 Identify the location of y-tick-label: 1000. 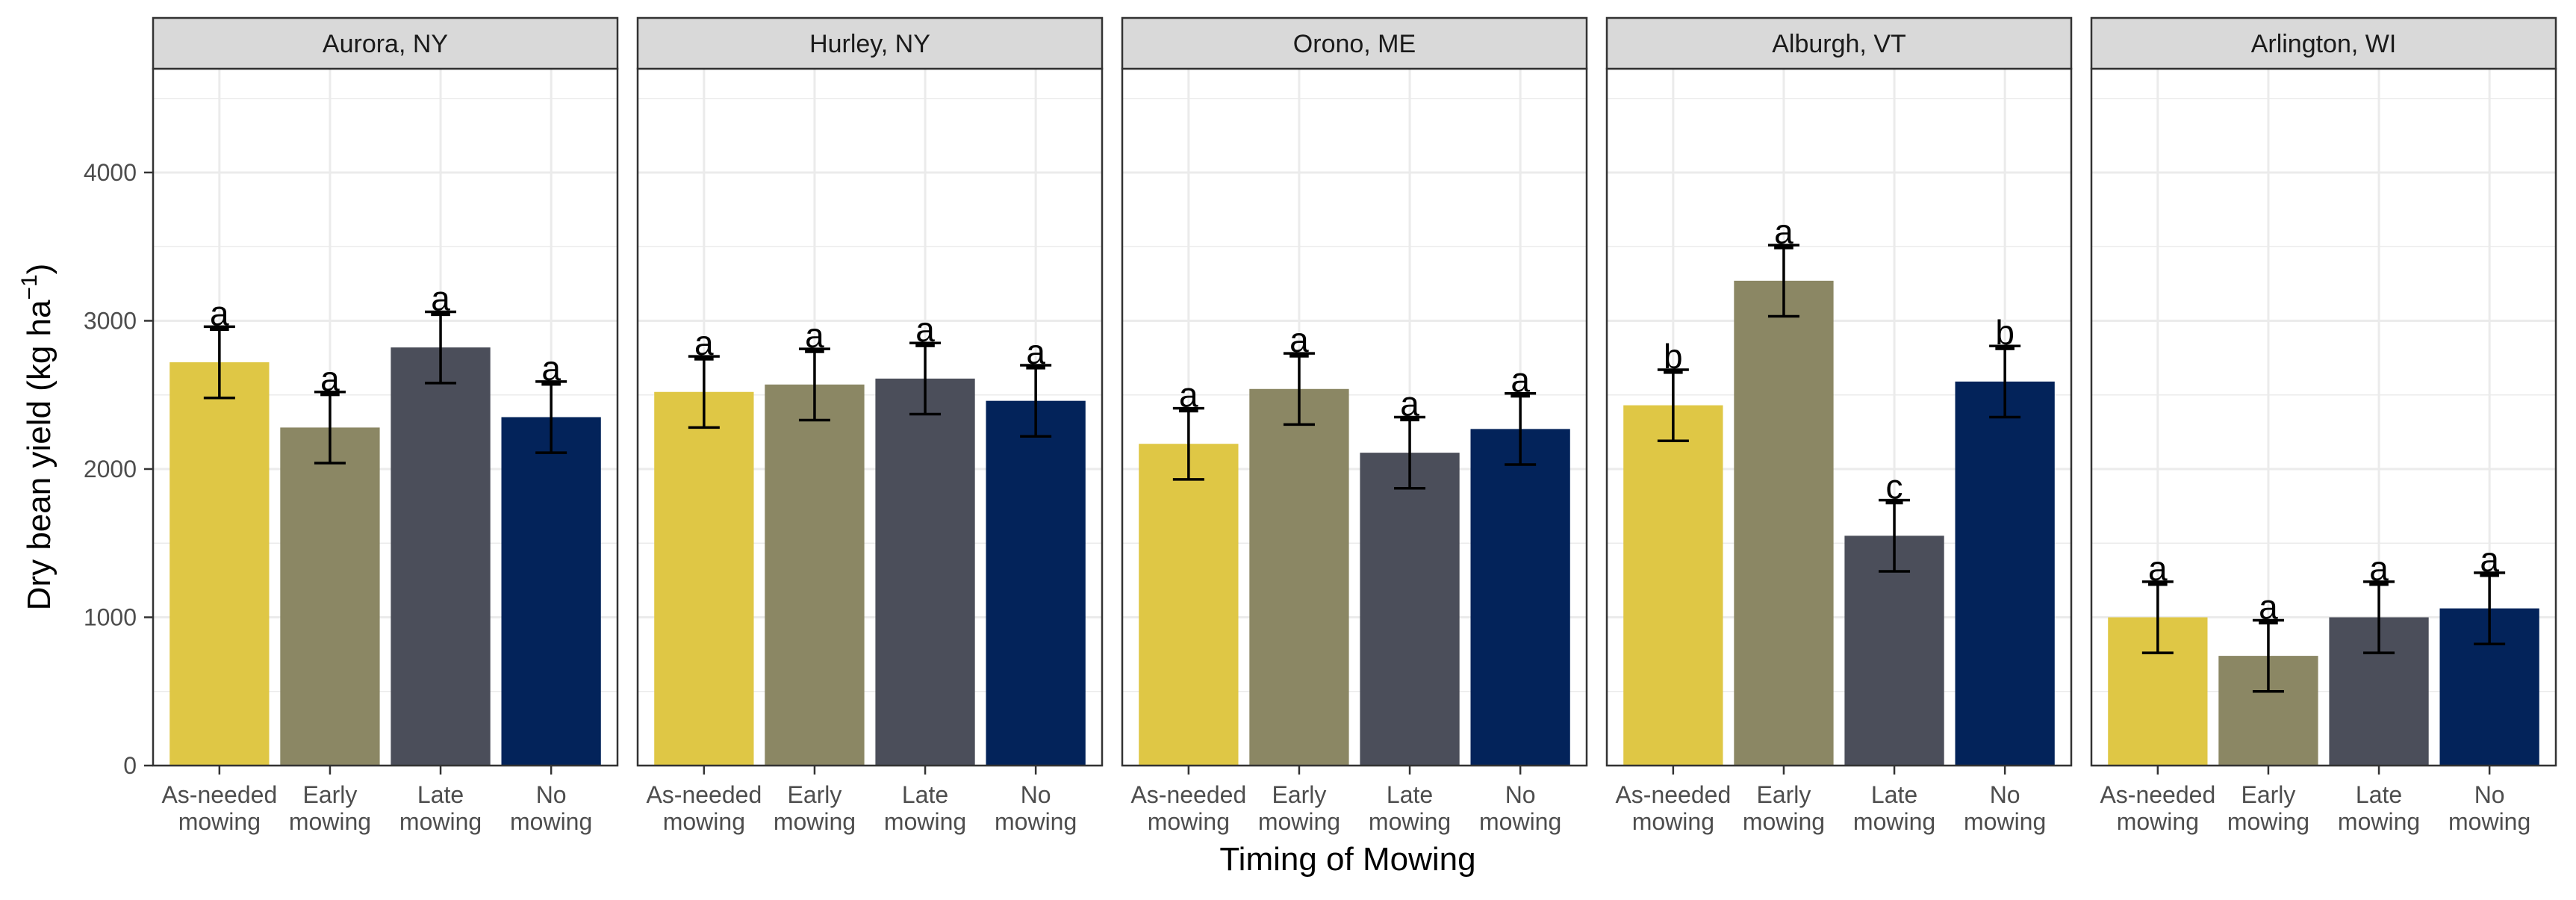
(110, 616).